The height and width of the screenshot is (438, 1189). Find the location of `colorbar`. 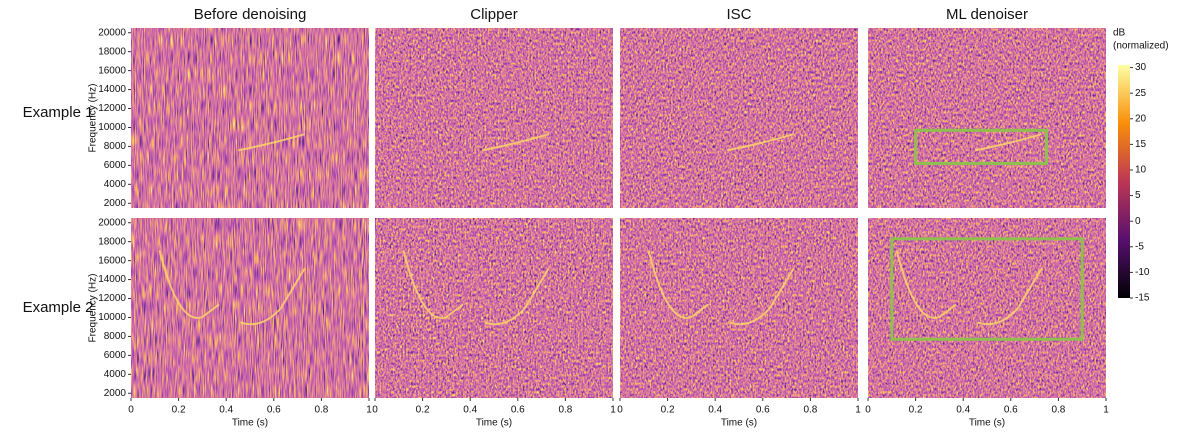

colorbar is located at coordinates (1124, 181).